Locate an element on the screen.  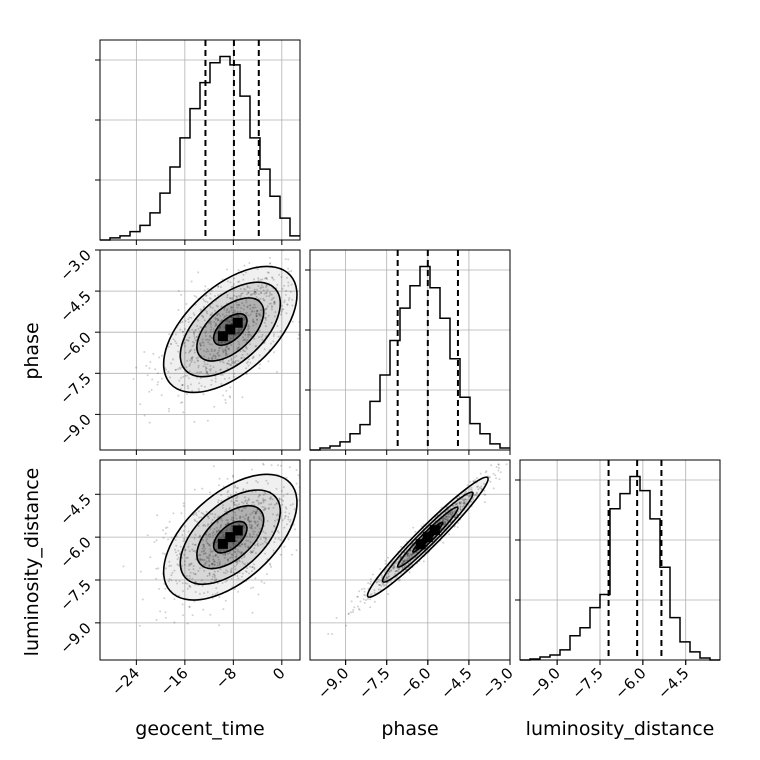
ylabel-phase: phase is located at coordinates (32, 350).